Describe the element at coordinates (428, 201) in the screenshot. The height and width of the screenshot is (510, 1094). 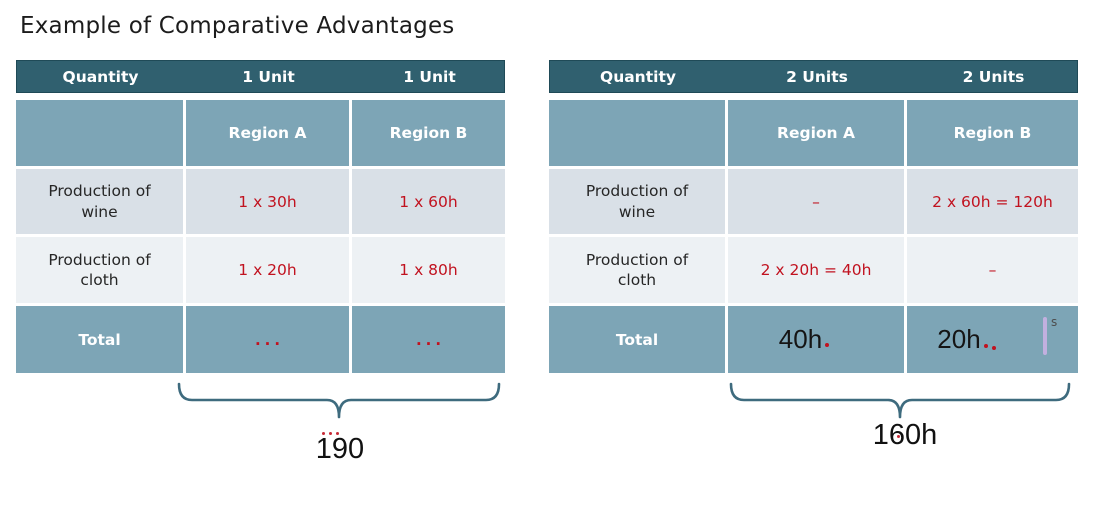
I see `wine-region-b-value: 1 x 60h` at that location.